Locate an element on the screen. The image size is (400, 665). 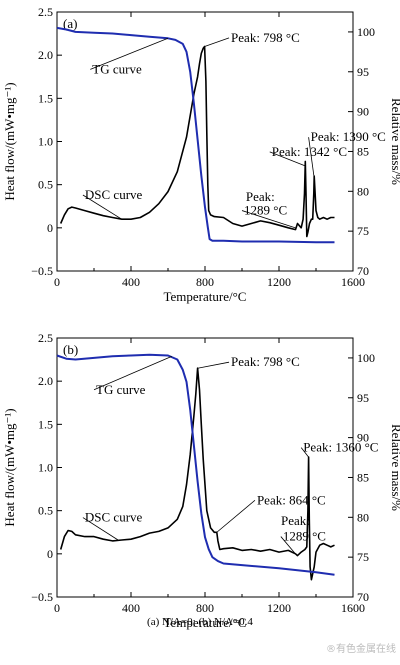
annotation-label: Peak: 1342 °C is located at coordinates (309, 151).